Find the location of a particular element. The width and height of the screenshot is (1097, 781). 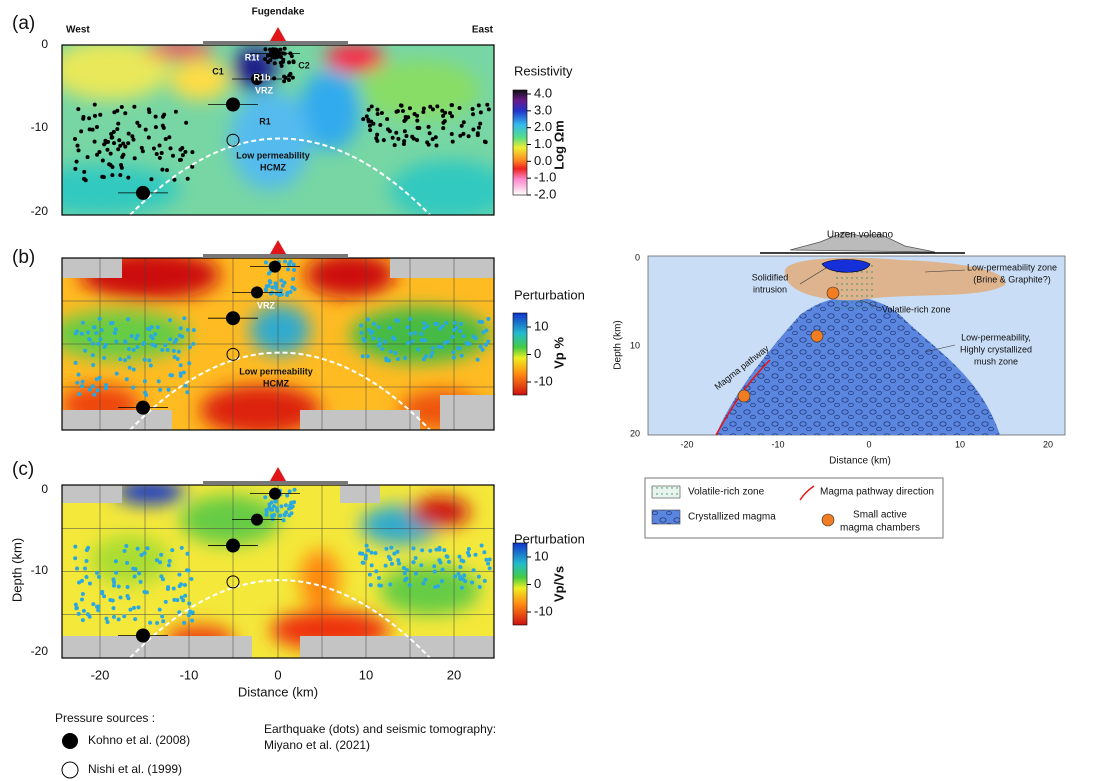

annotation: R1 is located at coordinates (265, 121).